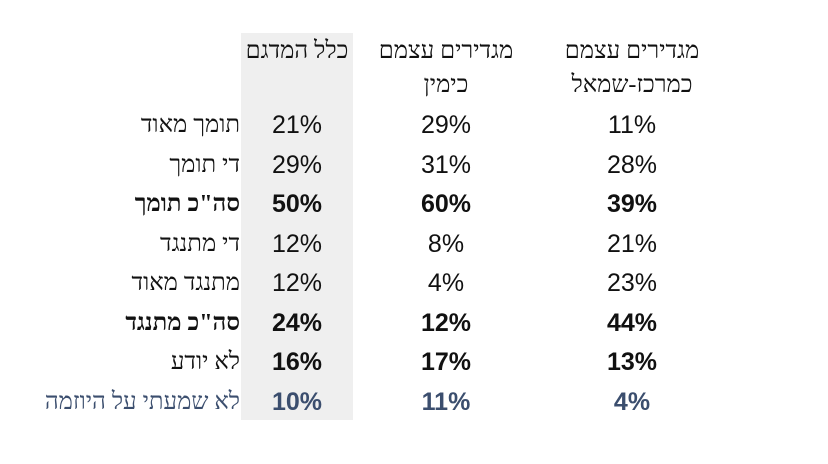 Image resolution: width=828 pixels, height=464 pixels. What do you see at coordinates (632, 68) in the screenshot?
I see `column-header-center-left: מגדירים עצמם כמרכז-שמאל` at bounding box center [632, 68].